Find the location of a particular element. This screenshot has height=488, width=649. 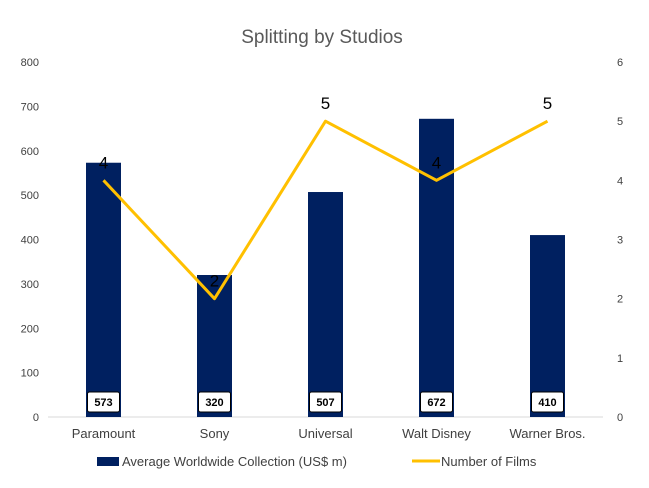

category-label: Universal is located at coordinates (325, 433).